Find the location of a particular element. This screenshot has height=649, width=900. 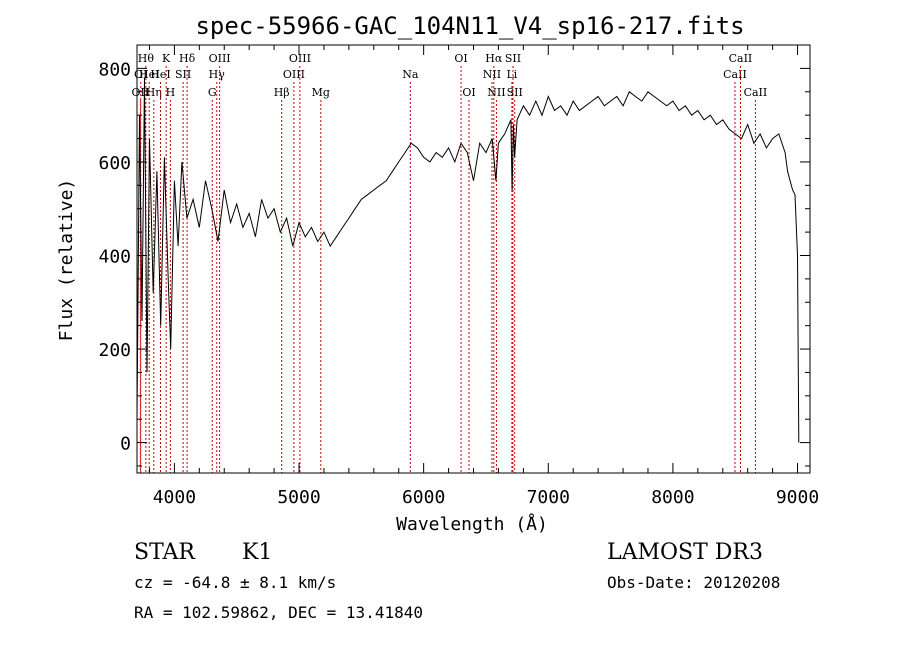

x-axis-label: Wavelength (Å) is located at coordinates (472, 524).